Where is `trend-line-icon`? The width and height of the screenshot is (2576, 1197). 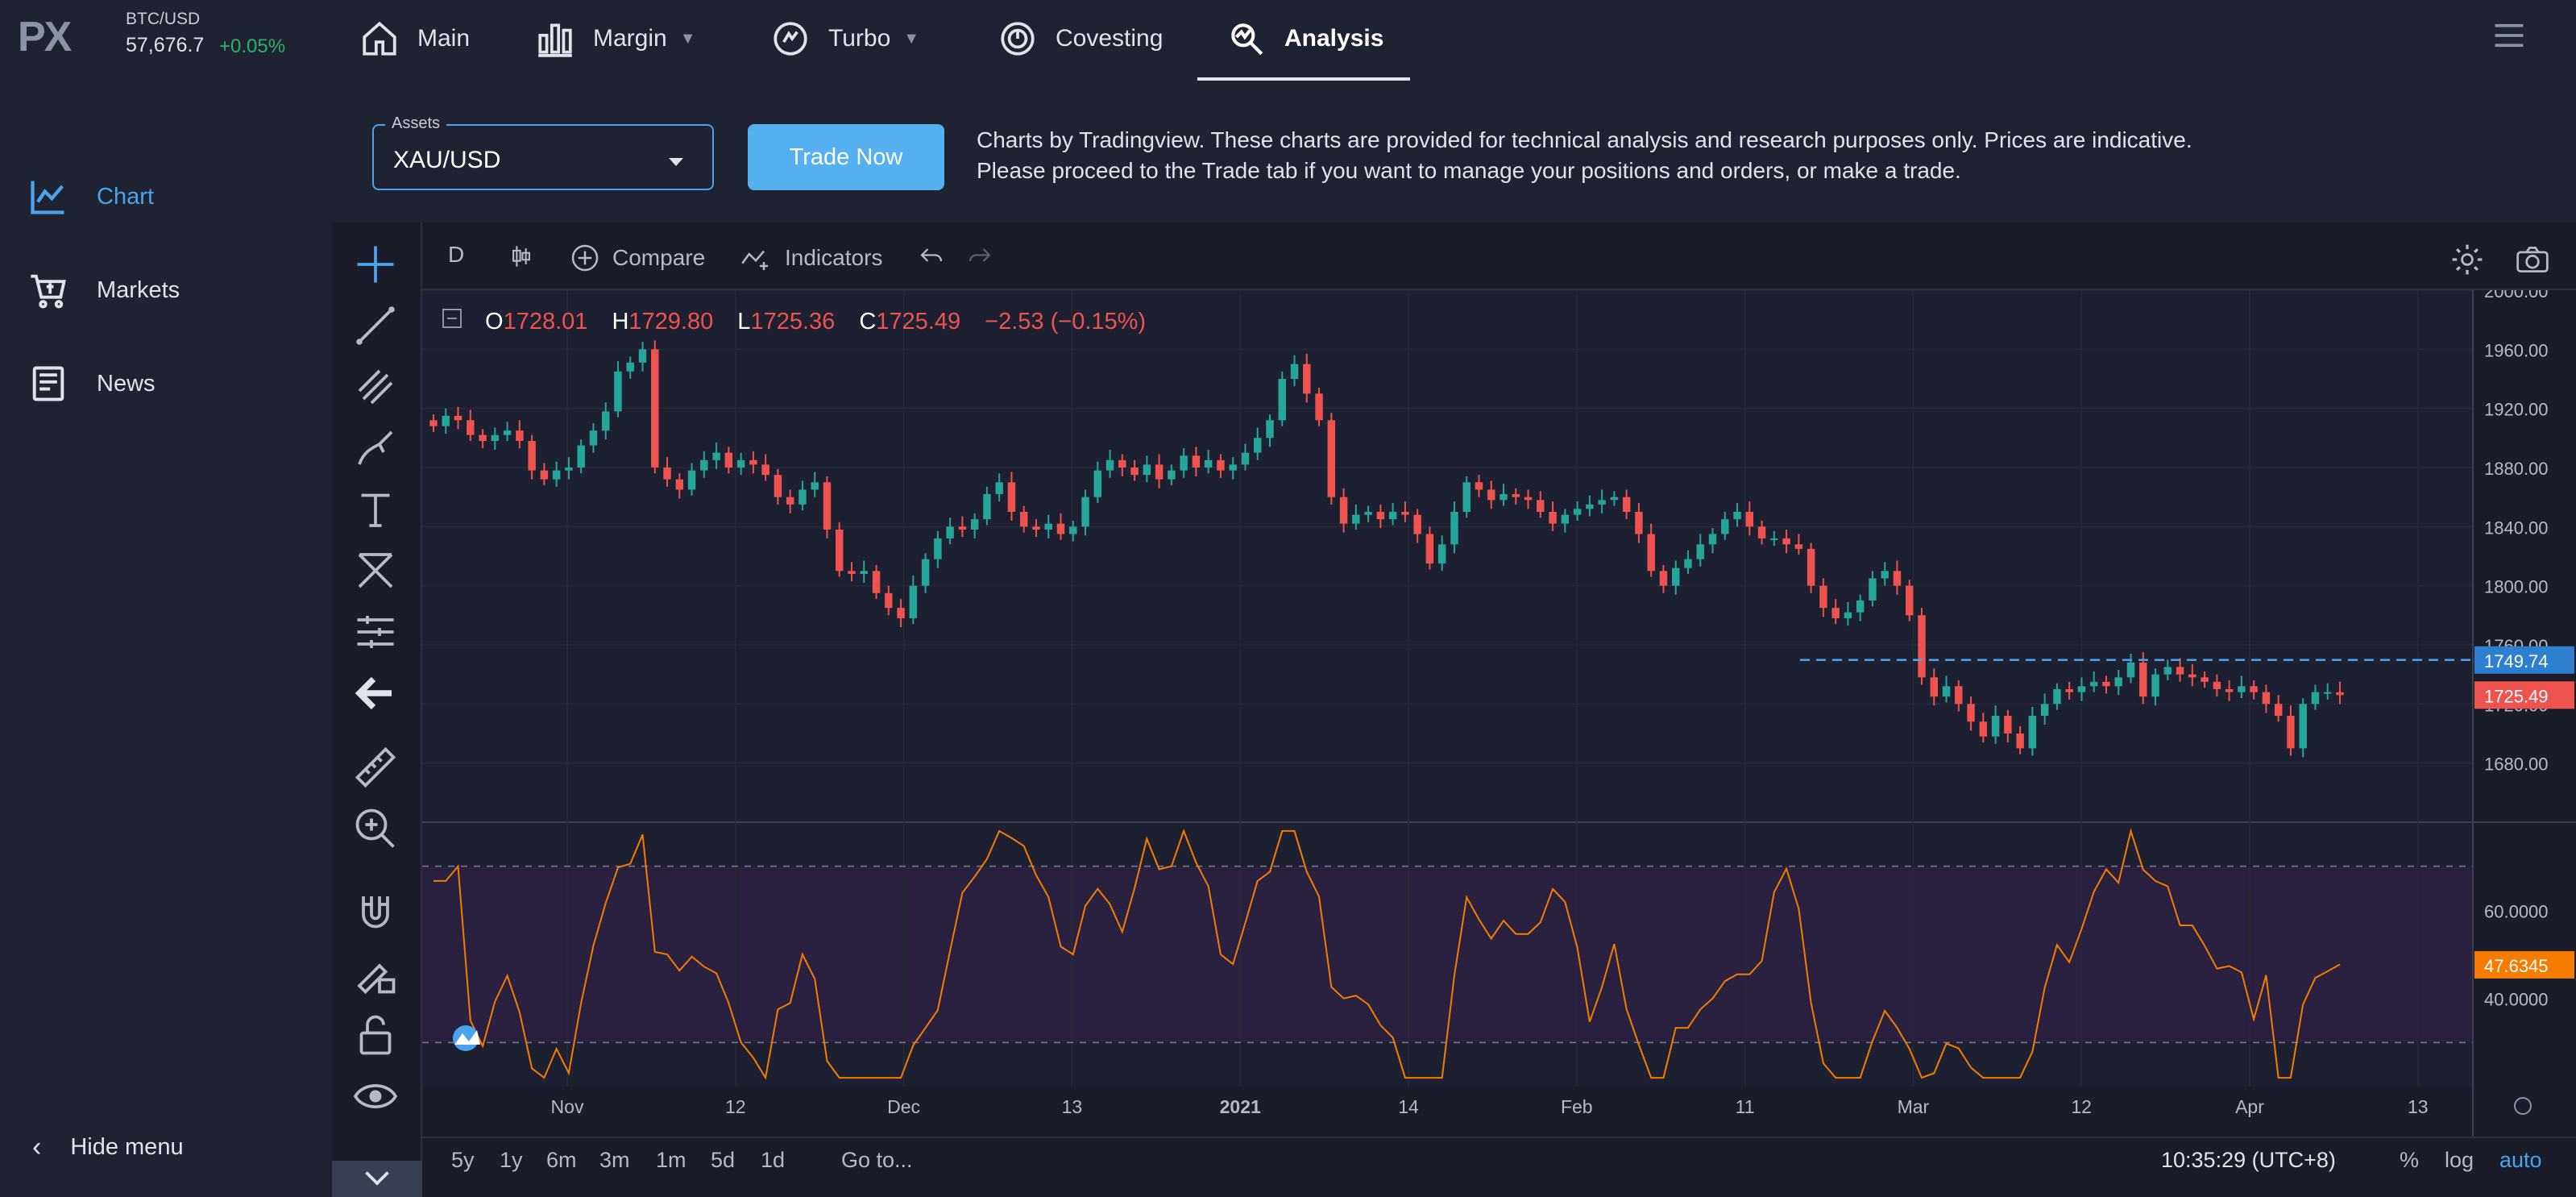
trend-line-icon is located at coordinates (375, 325).